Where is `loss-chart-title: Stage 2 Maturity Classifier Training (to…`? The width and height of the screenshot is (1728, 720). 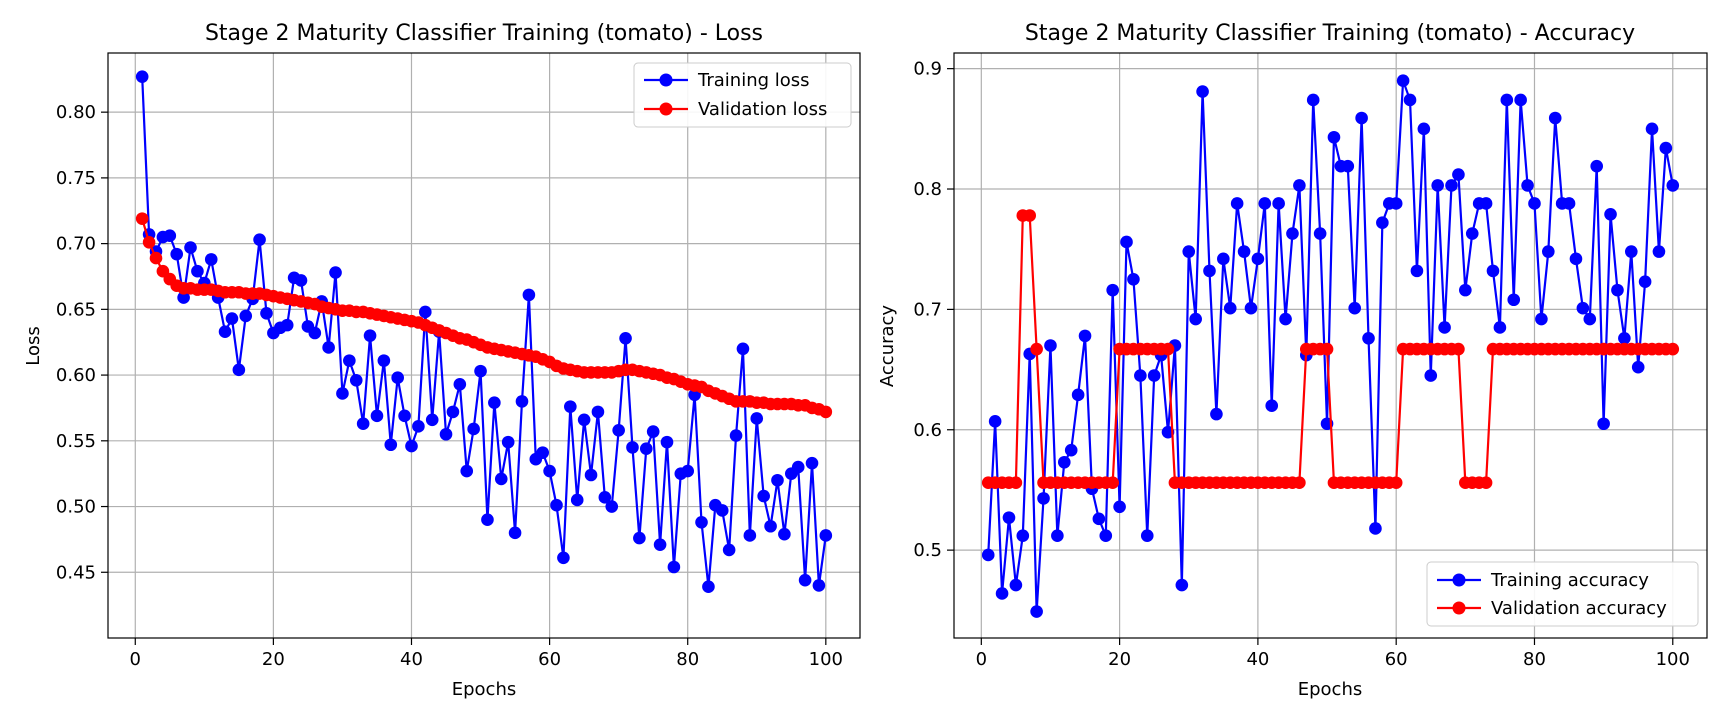 loss-chart-title: Stage 2 Maturity Classifier Training (to… is located at coordinates (484, 33).